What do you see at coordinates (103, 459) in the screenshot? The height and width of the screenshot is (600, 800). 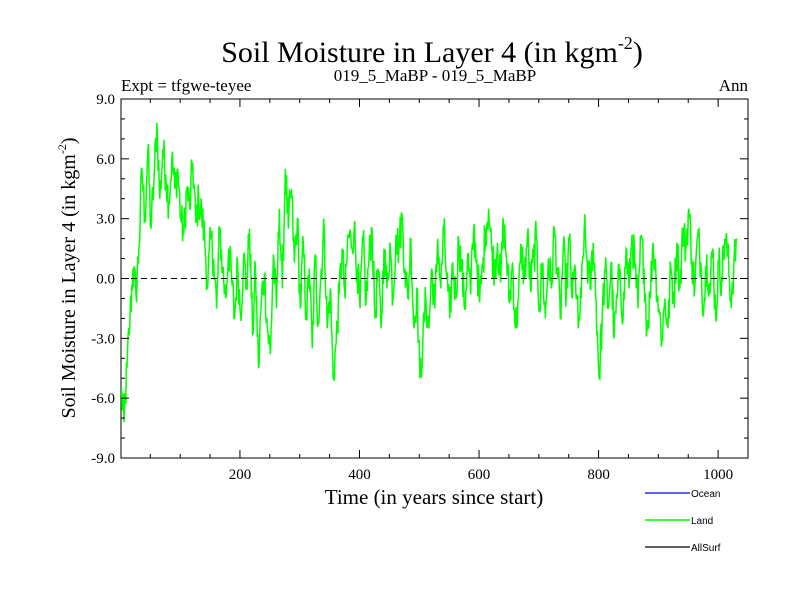 I see `y-tick-label: -9.0` at bounding box center [103, 459].